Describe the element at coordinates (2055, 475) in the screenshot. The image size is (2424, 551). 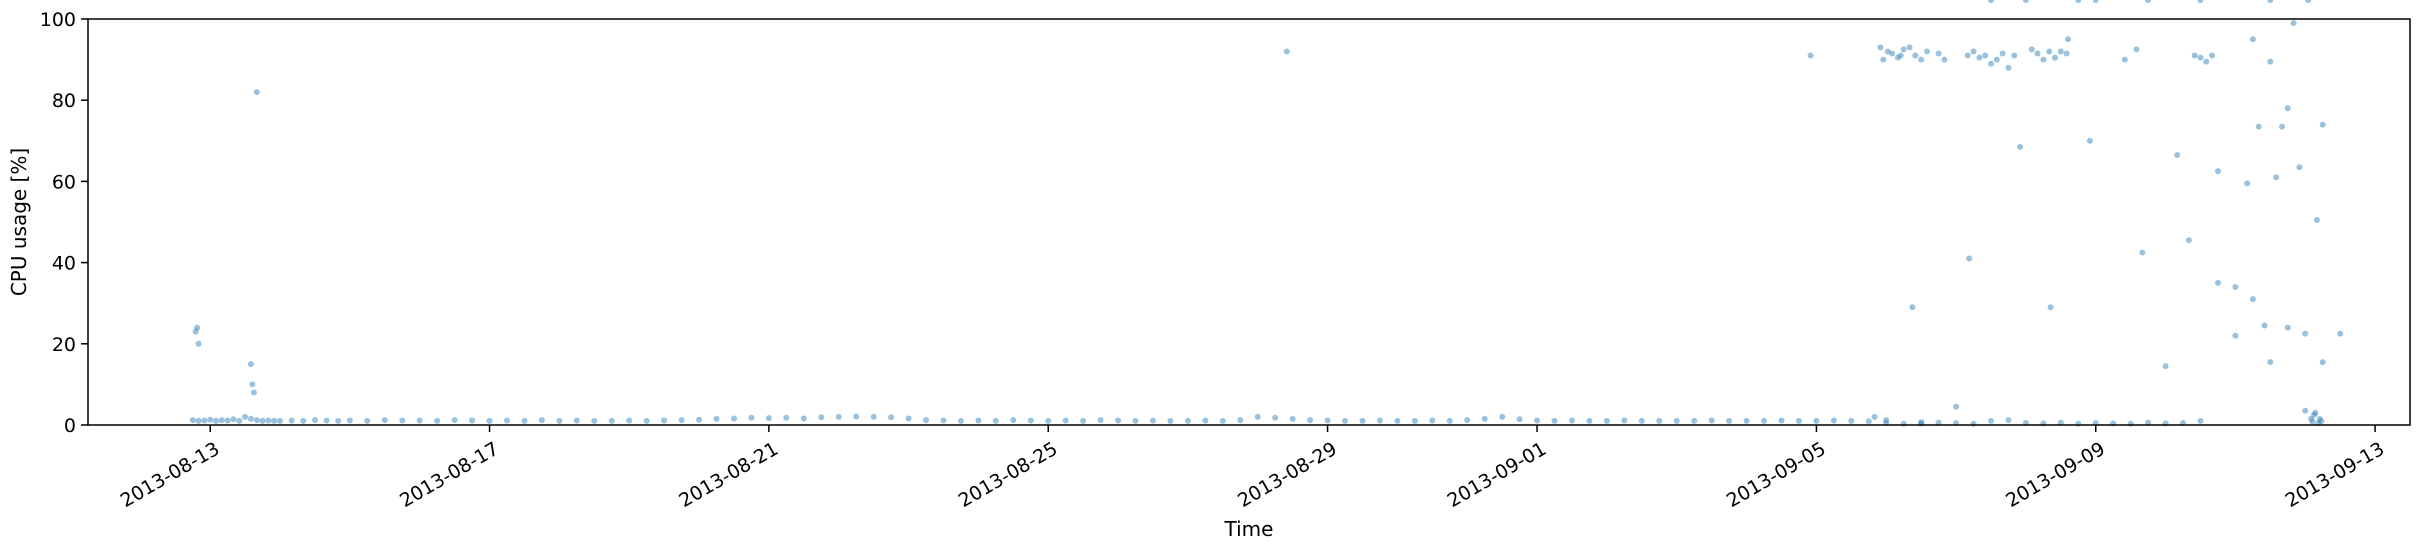
I see `x-tick-label: 2013-09-09` at that location.